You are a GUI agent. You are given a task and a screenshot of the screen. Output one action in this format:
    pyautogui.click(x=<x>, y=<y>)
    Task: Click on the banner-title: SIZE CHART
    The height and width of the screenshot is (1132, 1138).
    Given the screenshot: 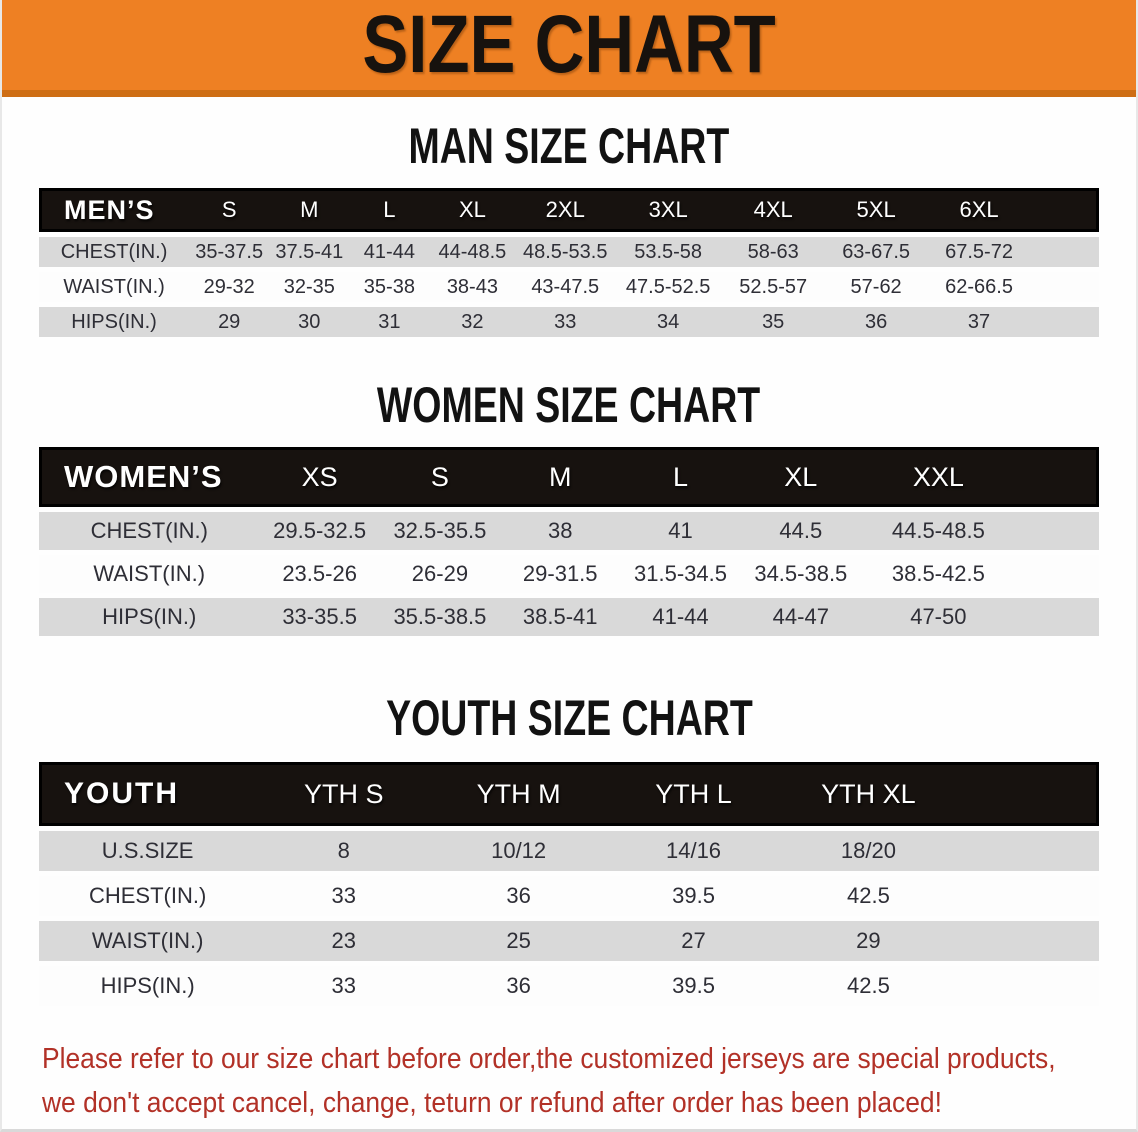 What is the action you would take?
    pyautogui.click(x=569, y=45)
    